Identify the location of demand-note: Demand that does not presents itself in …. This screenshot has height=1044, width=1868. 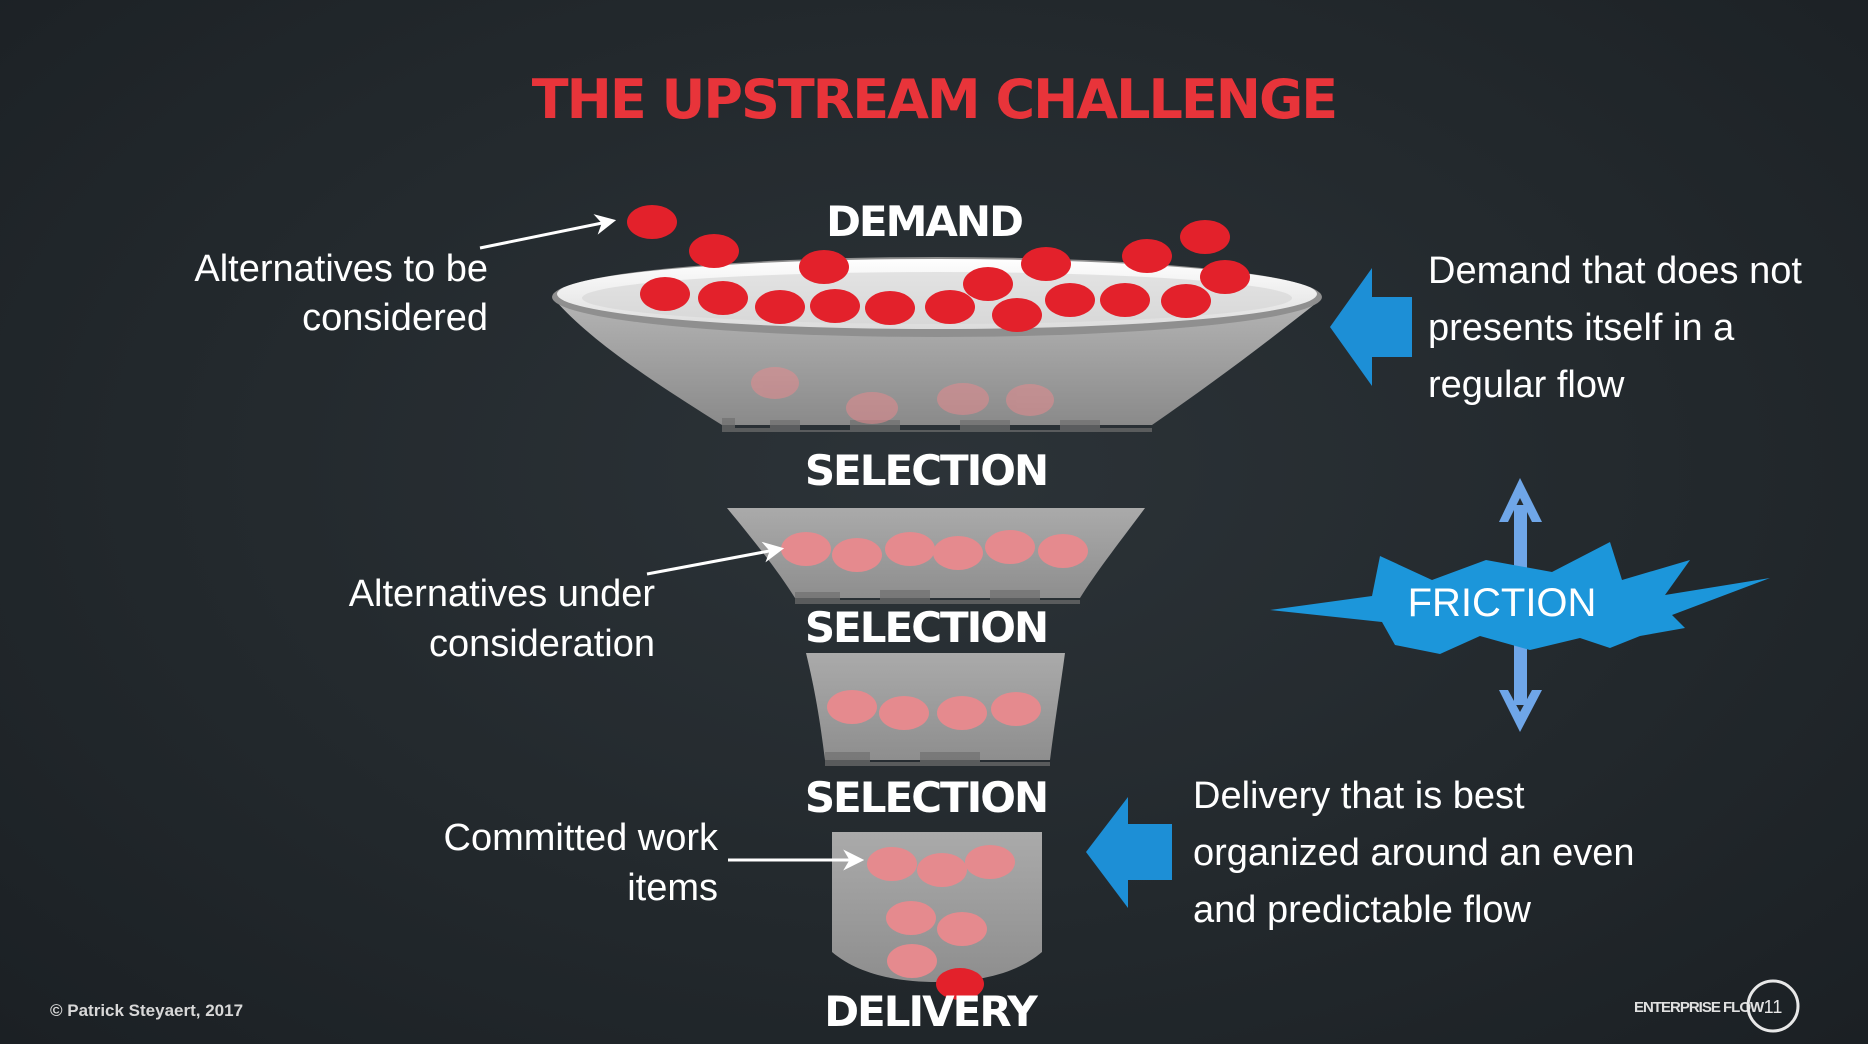
(1615, 328).